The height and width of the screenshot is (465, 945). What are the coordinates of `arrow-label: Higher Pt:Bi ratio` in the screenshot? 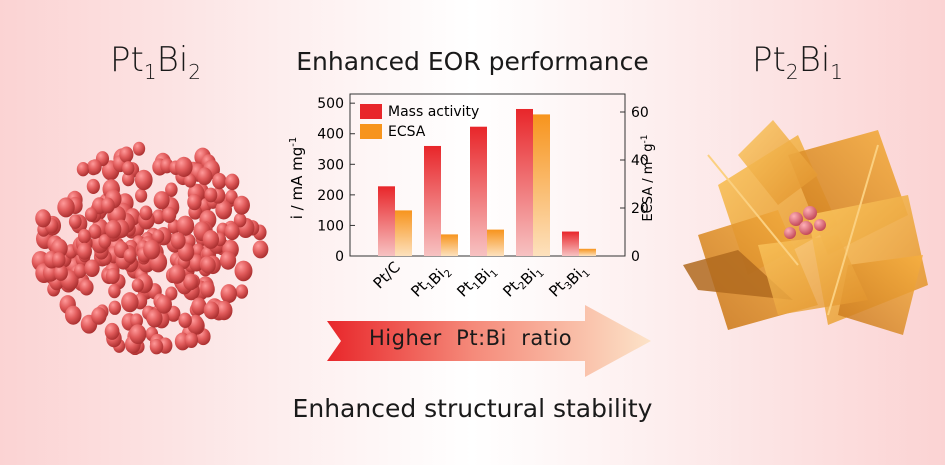 It's located at (471, 338).